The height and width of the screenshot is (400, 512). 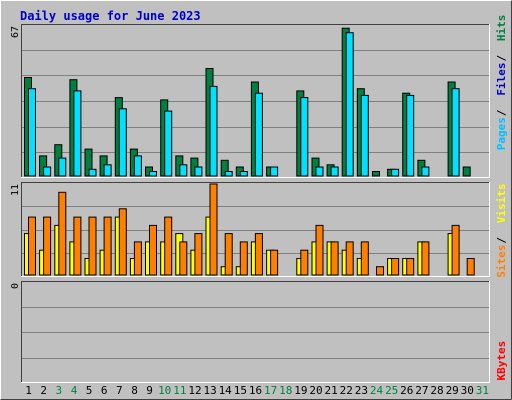 I want to click on legend-group: KBytes, so click(x=501, y=361).